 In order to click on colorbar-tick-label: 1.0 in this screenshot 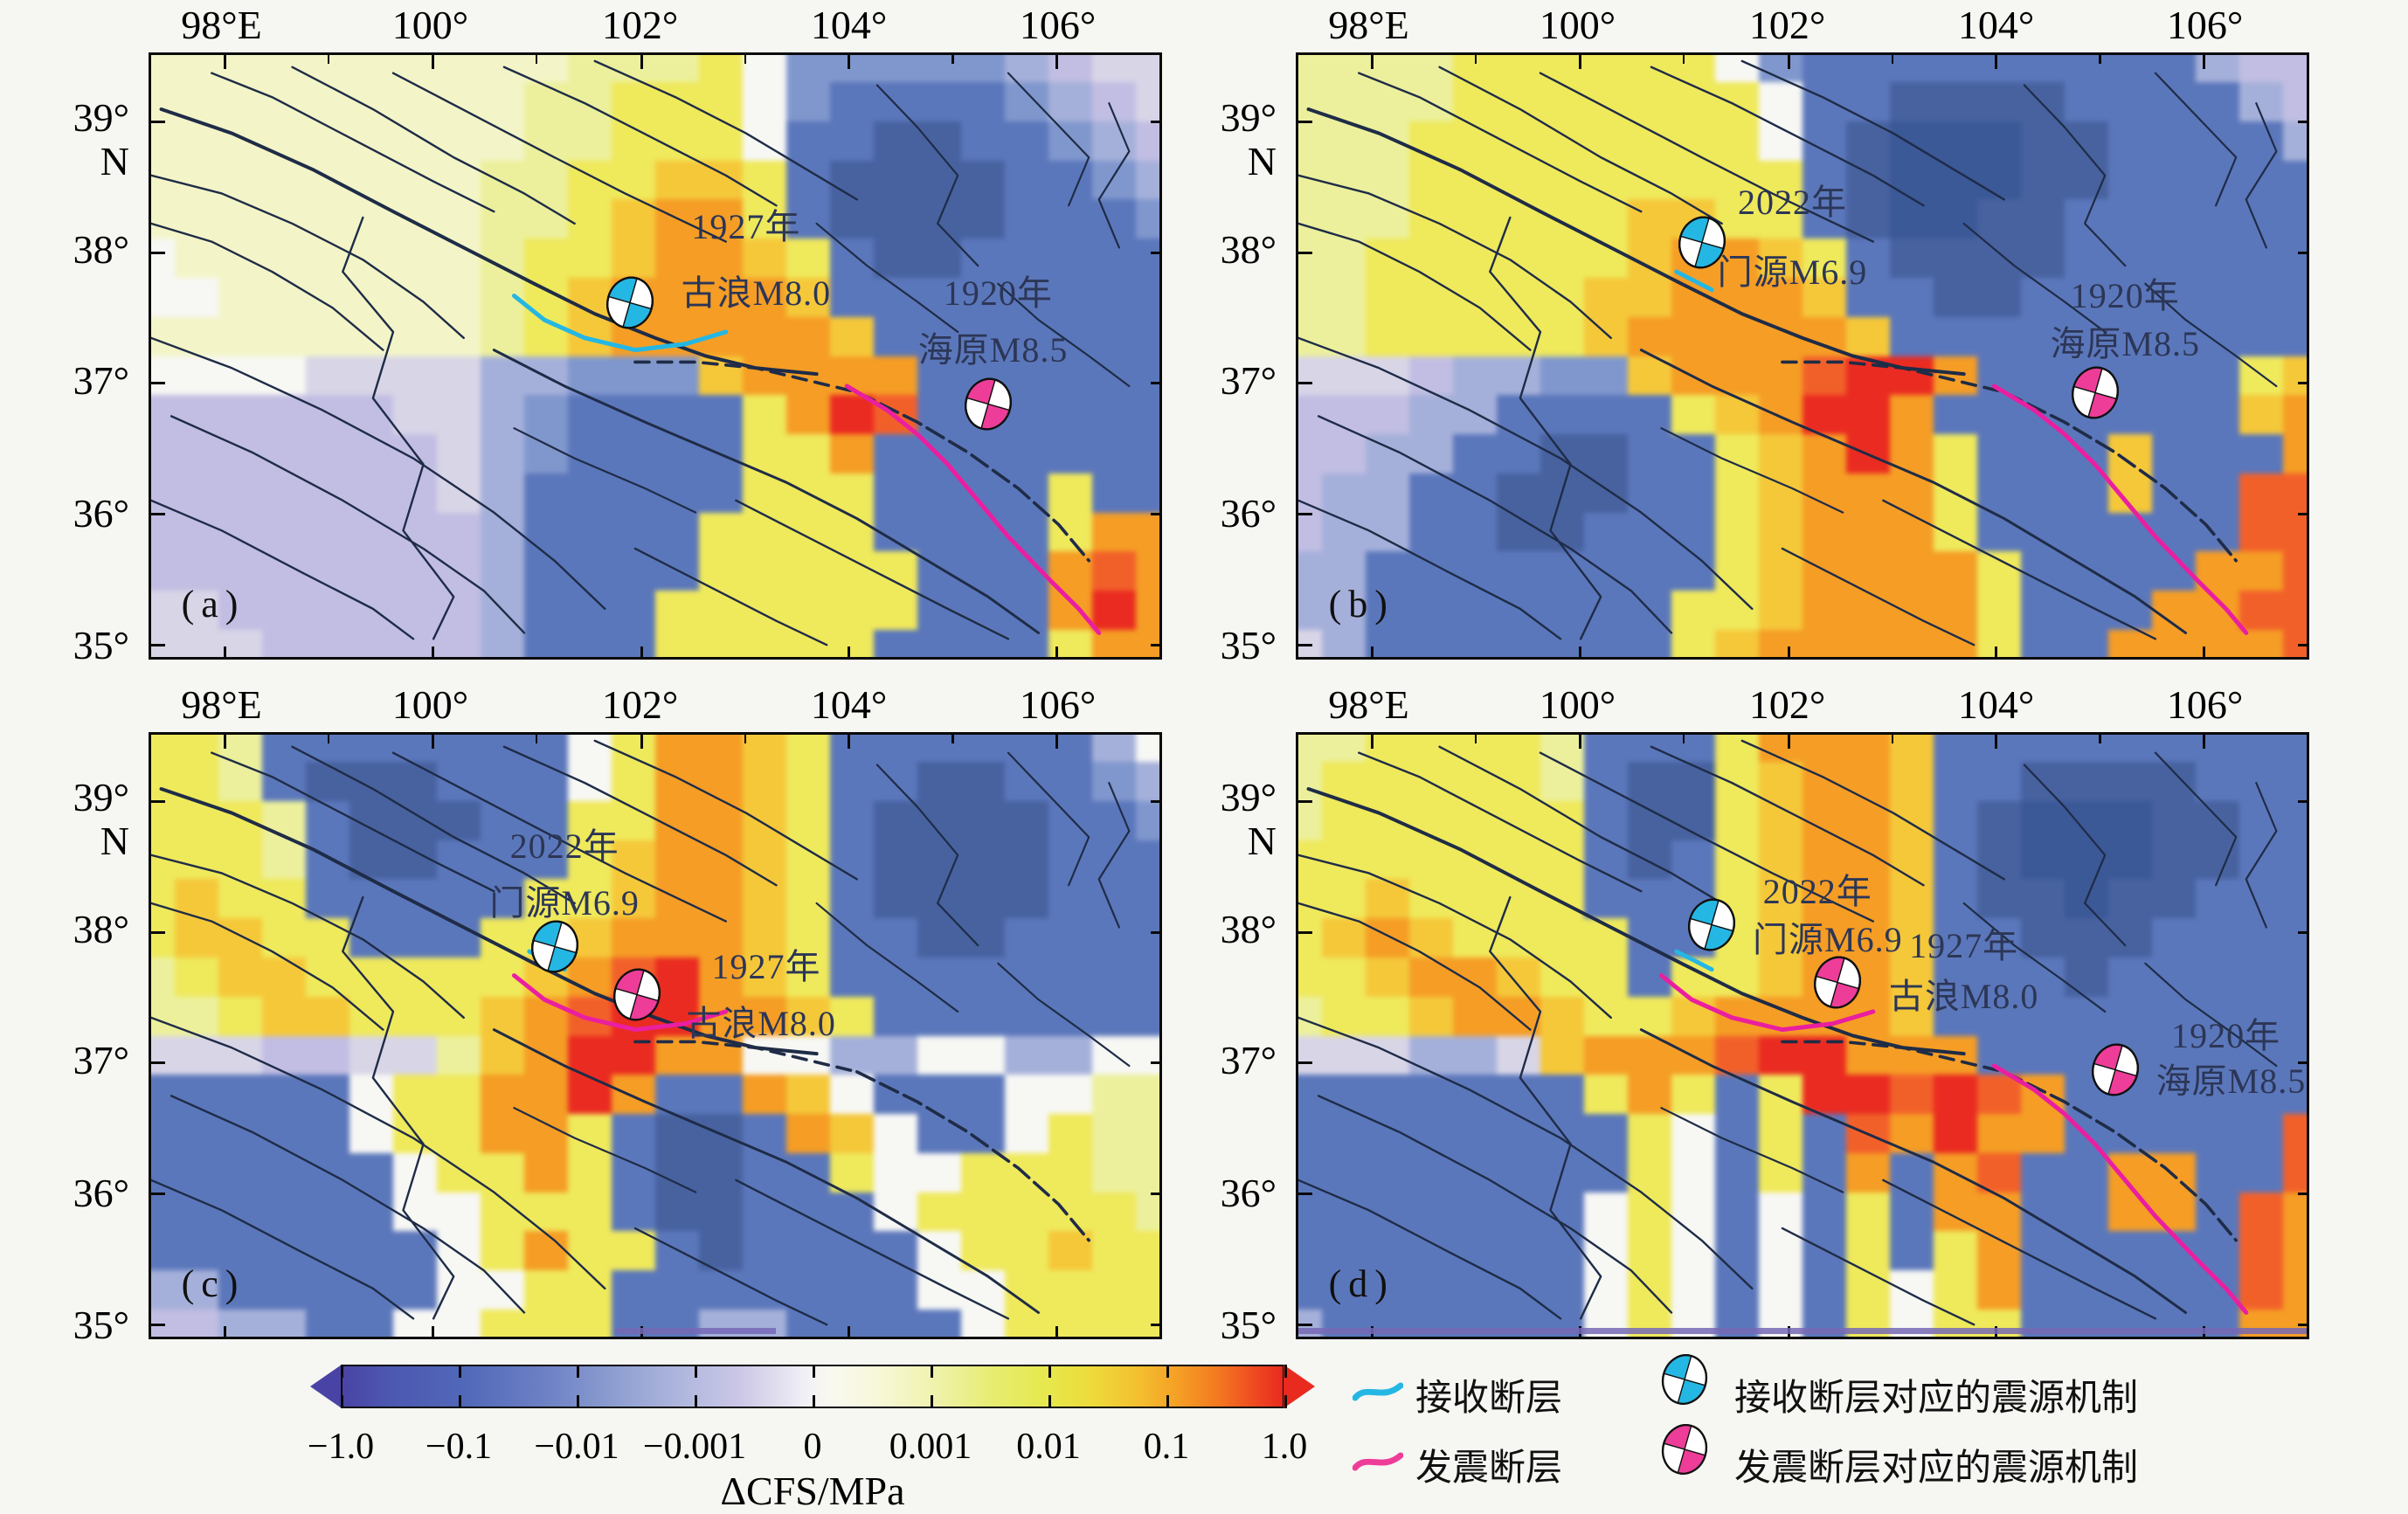, I will do `click(1284, 1447)`.